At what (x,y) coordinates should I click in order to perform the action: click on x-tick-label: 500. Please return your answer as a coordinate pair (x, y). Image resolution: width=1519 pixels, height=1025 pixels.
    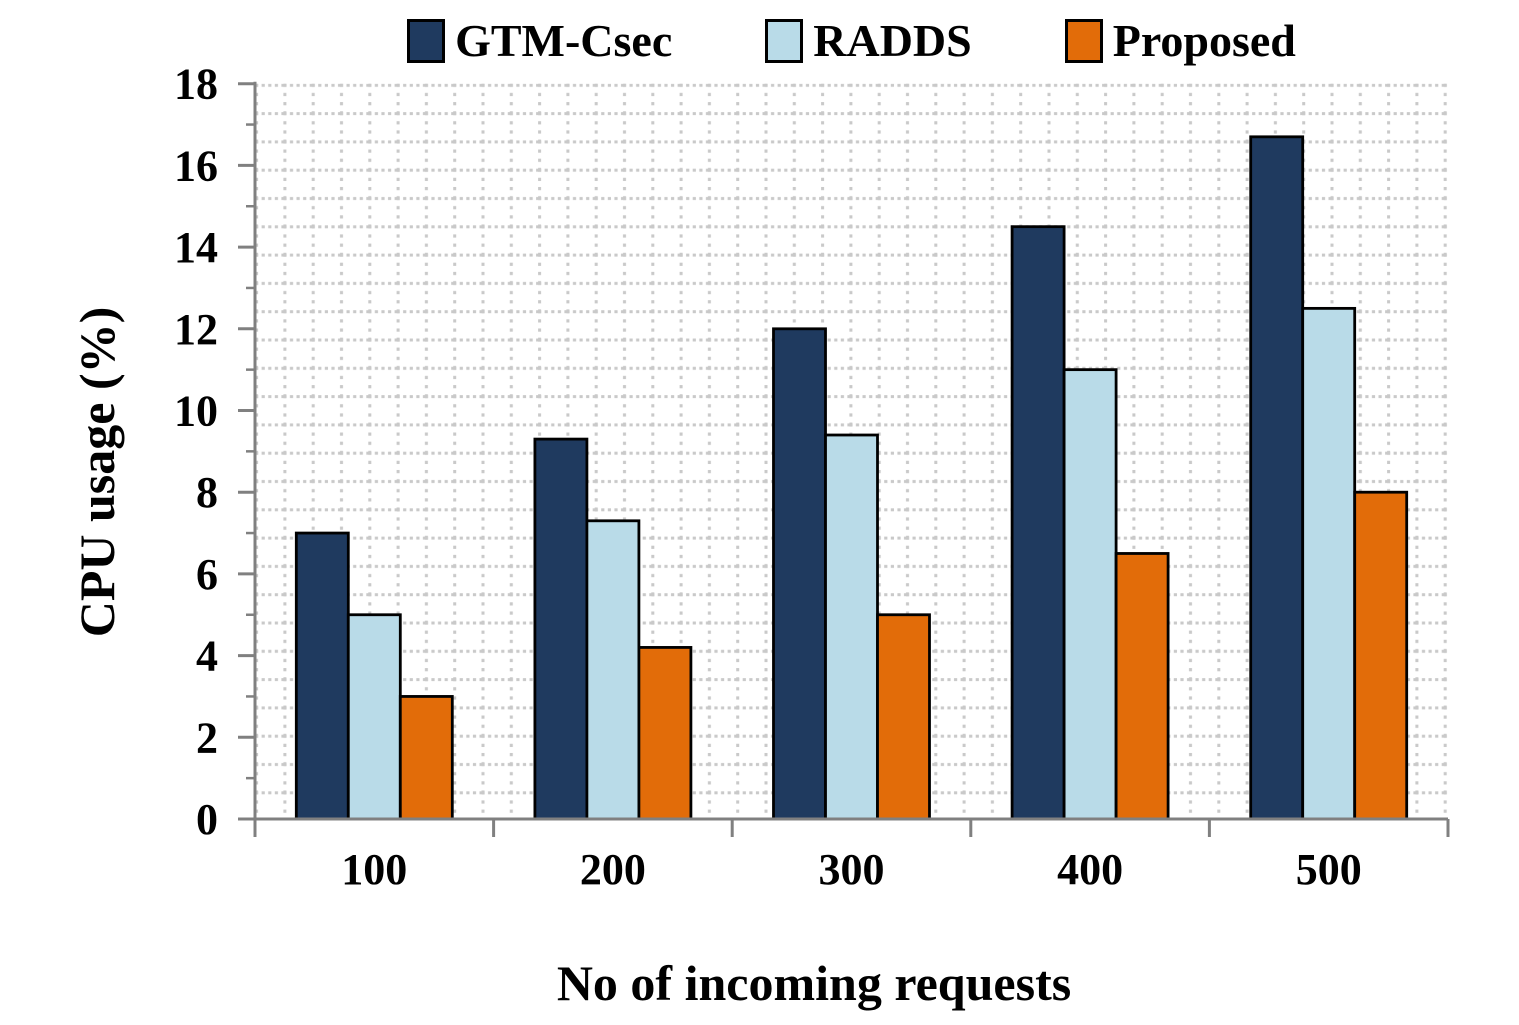
    Looking at the image, I should click on (1329, 869).